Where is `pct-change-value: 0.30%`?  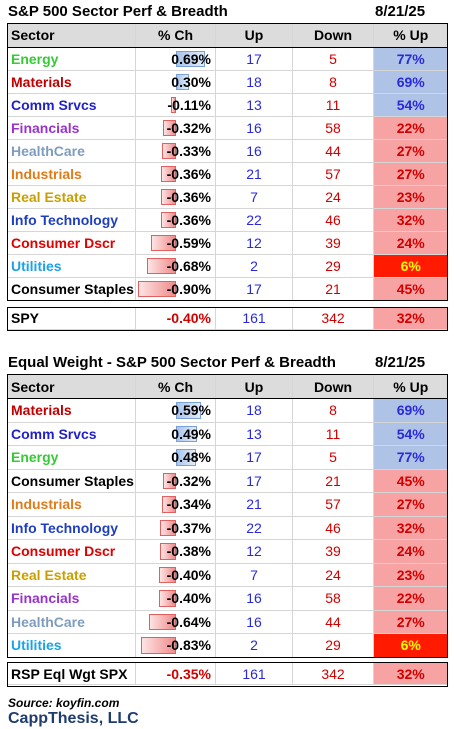 pct-change-value: 0.30% is located at coordinates (191, 81).